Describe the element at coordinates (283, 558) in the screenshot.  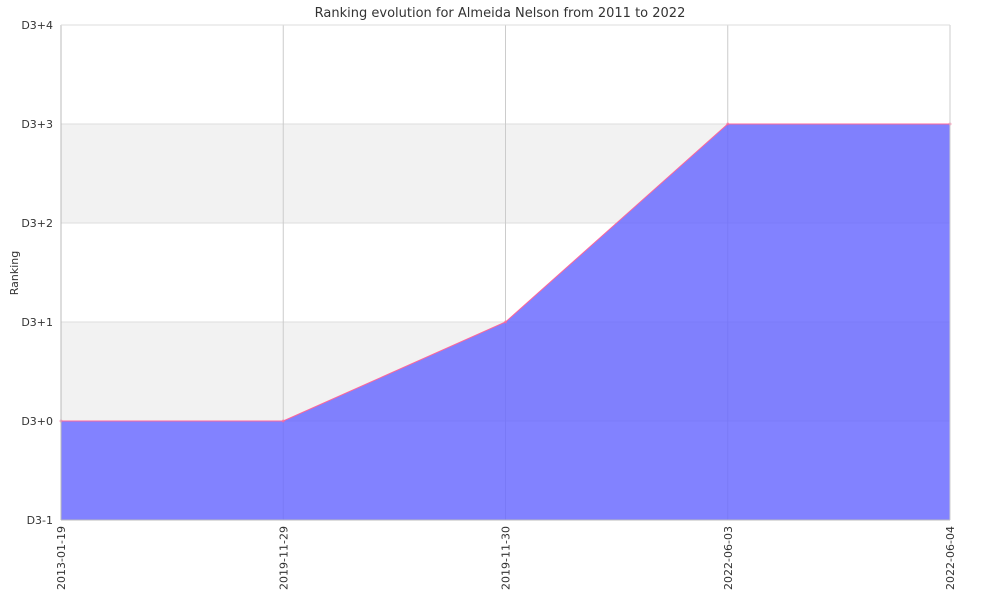
I see `x-tick-label: 2019-11-29` at that location.